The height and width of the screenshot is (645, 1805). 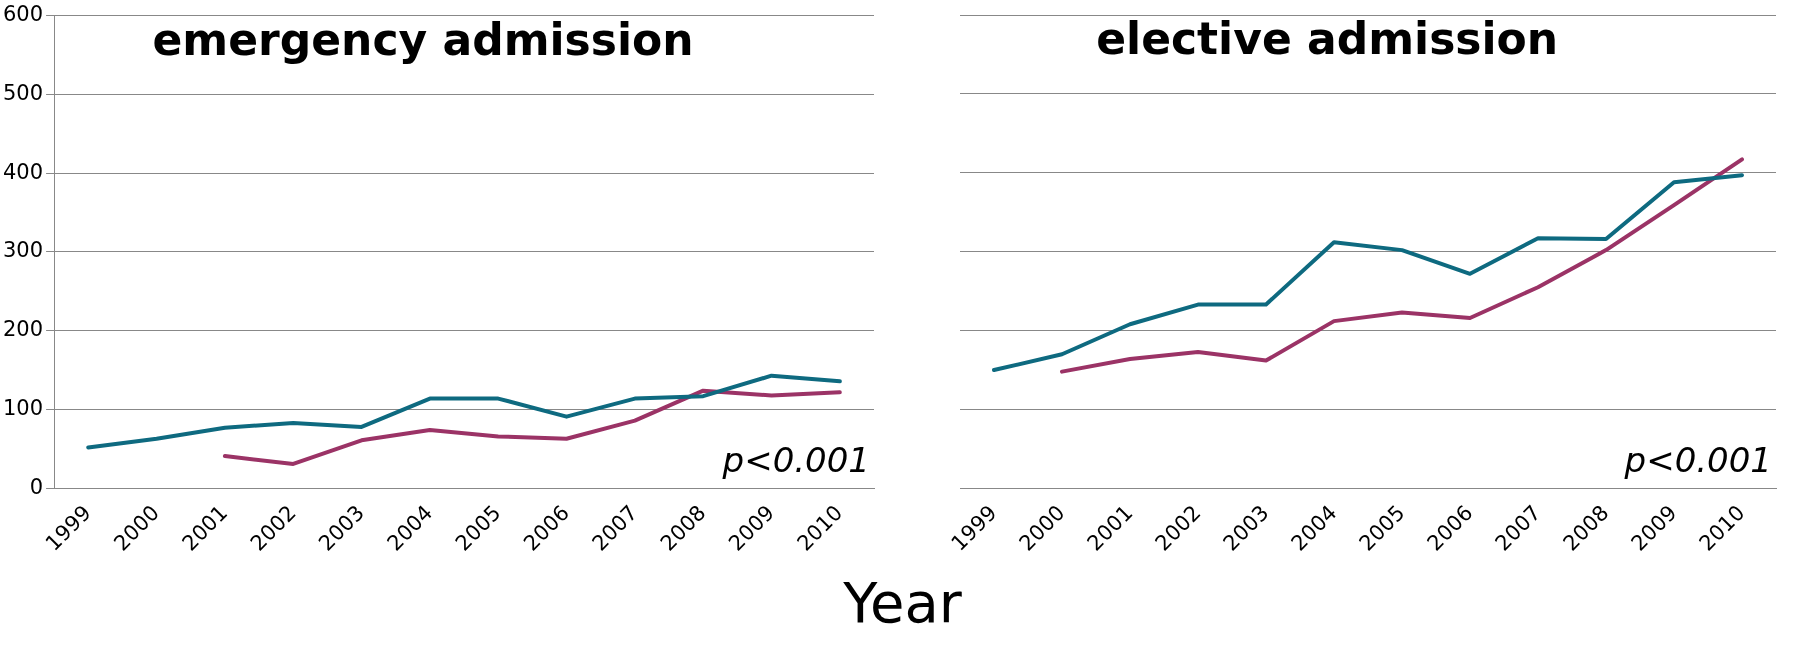 What do you see at coordinates (423, 40) in the screenshot?
I see `chart-title: emergency admission` at bounding box center [423, 40].